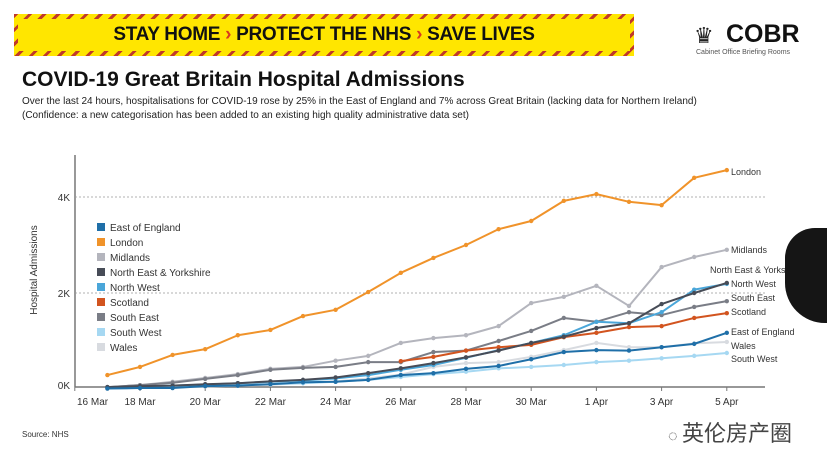 This screenshot has height=463, width=827. Describe the element at coordinates (135, 288) in the screenshot. I see `legend-label: North West` at that location.